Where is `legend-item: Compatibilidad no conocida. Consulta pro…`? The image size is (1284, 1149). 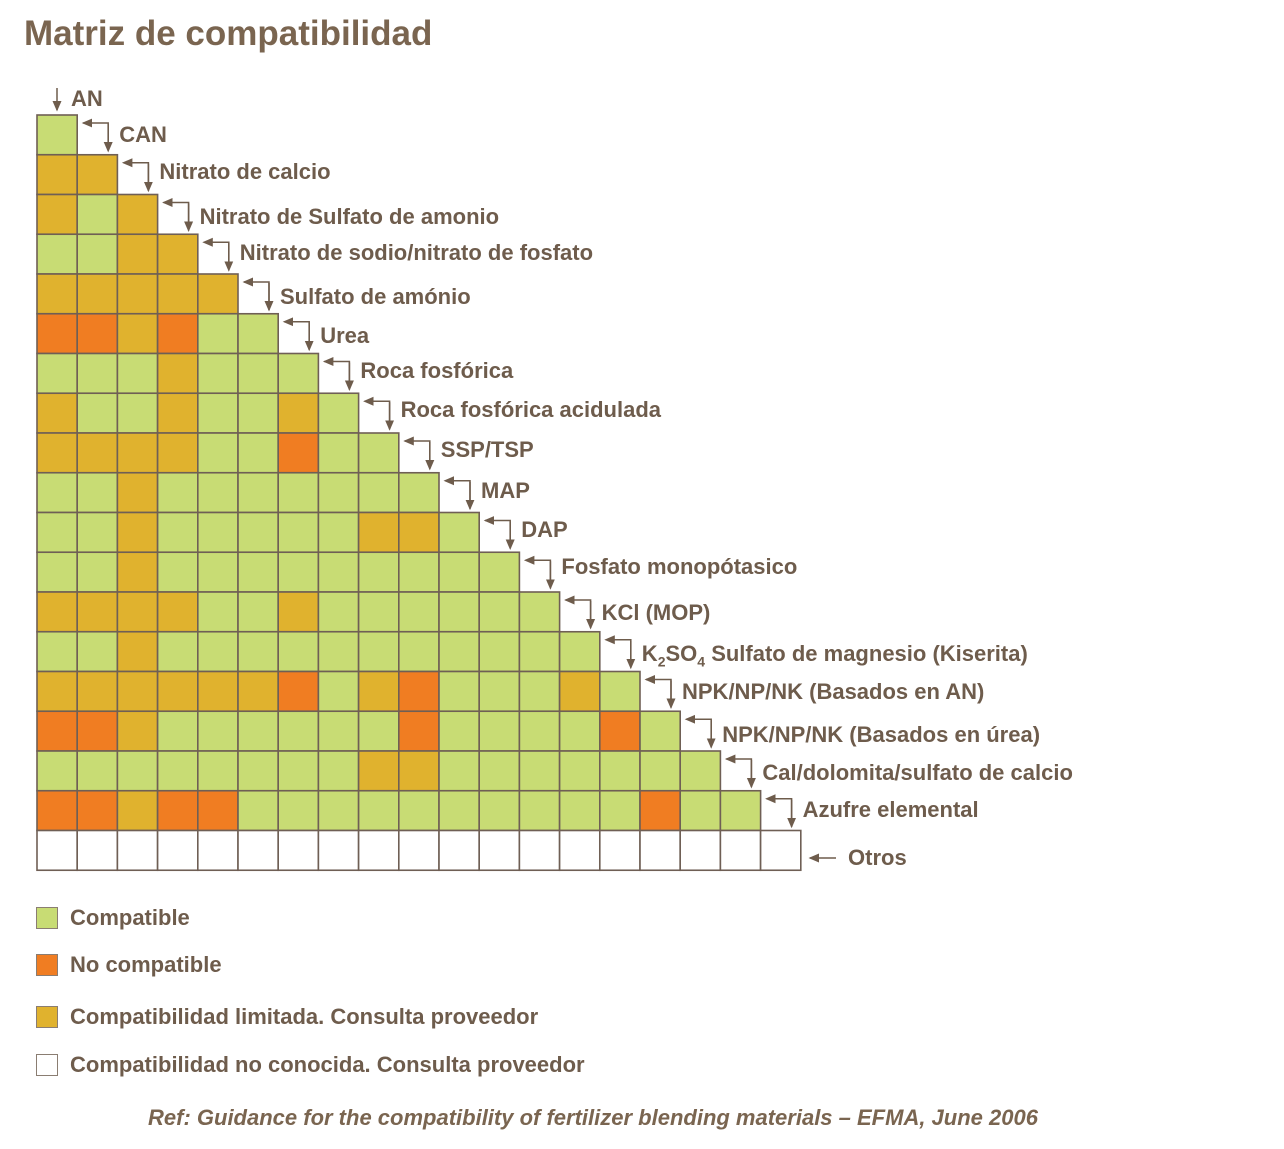
legend-item: Compatibilidad no conocida. Consulta pro… is located at coordinates (310, 1065).